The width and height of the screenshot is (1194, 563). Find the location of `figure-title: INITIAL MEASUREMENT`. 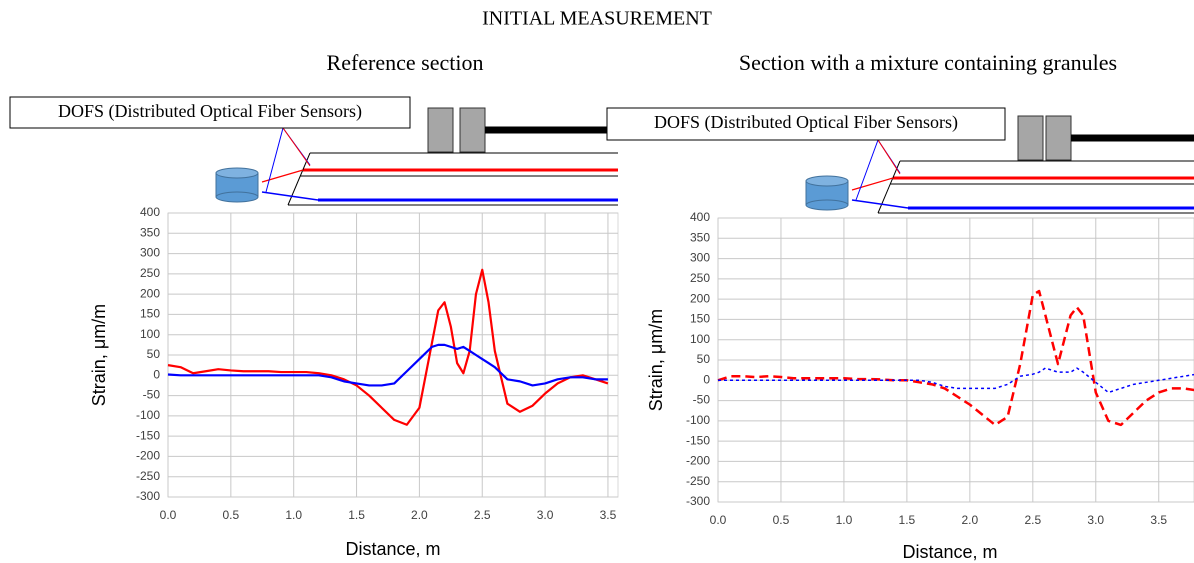

figure-title: INITIAL MEASUREMENT is located at coordinates (597, 19).